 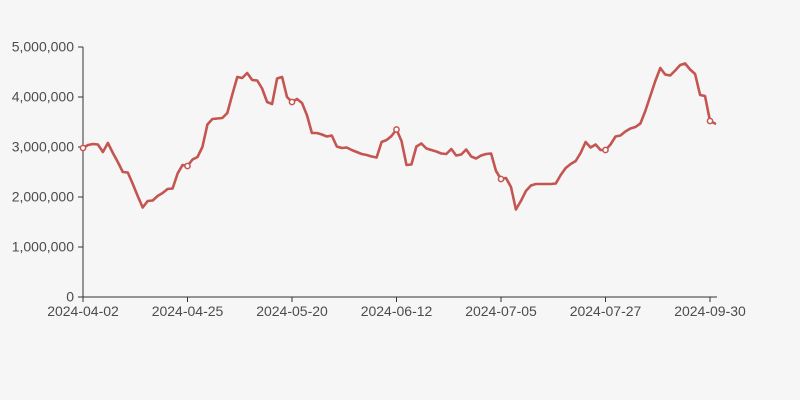 What do you see at coordinates (43, 97) in the screenshot?
I see `y-axis-label: 4,000,000` at bounding box center [43, 97].